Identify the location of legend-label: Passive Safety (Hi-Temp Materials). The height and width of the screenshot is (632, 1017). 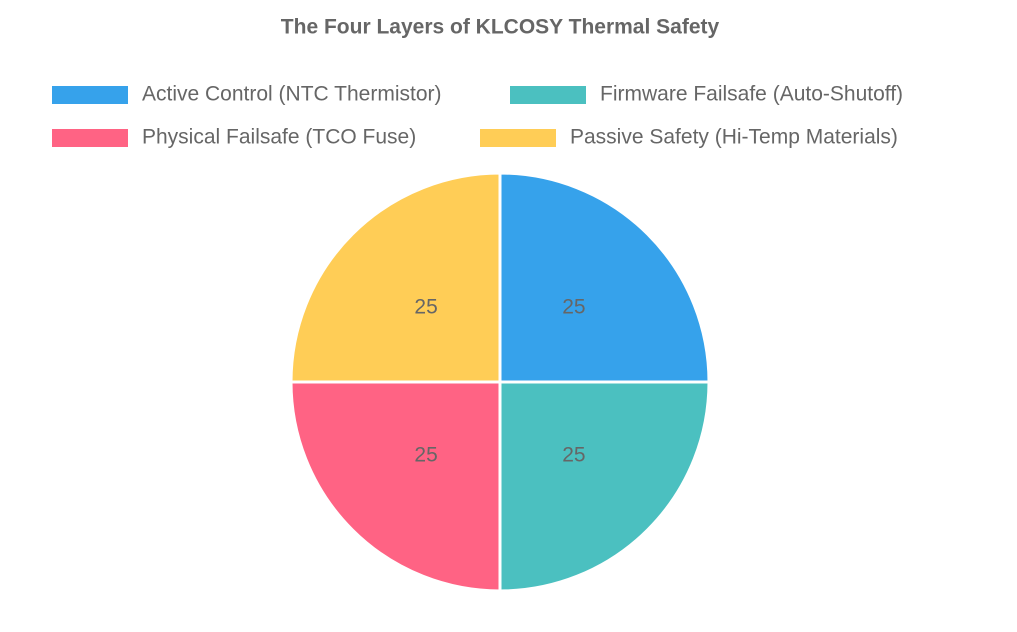
(734, 137).